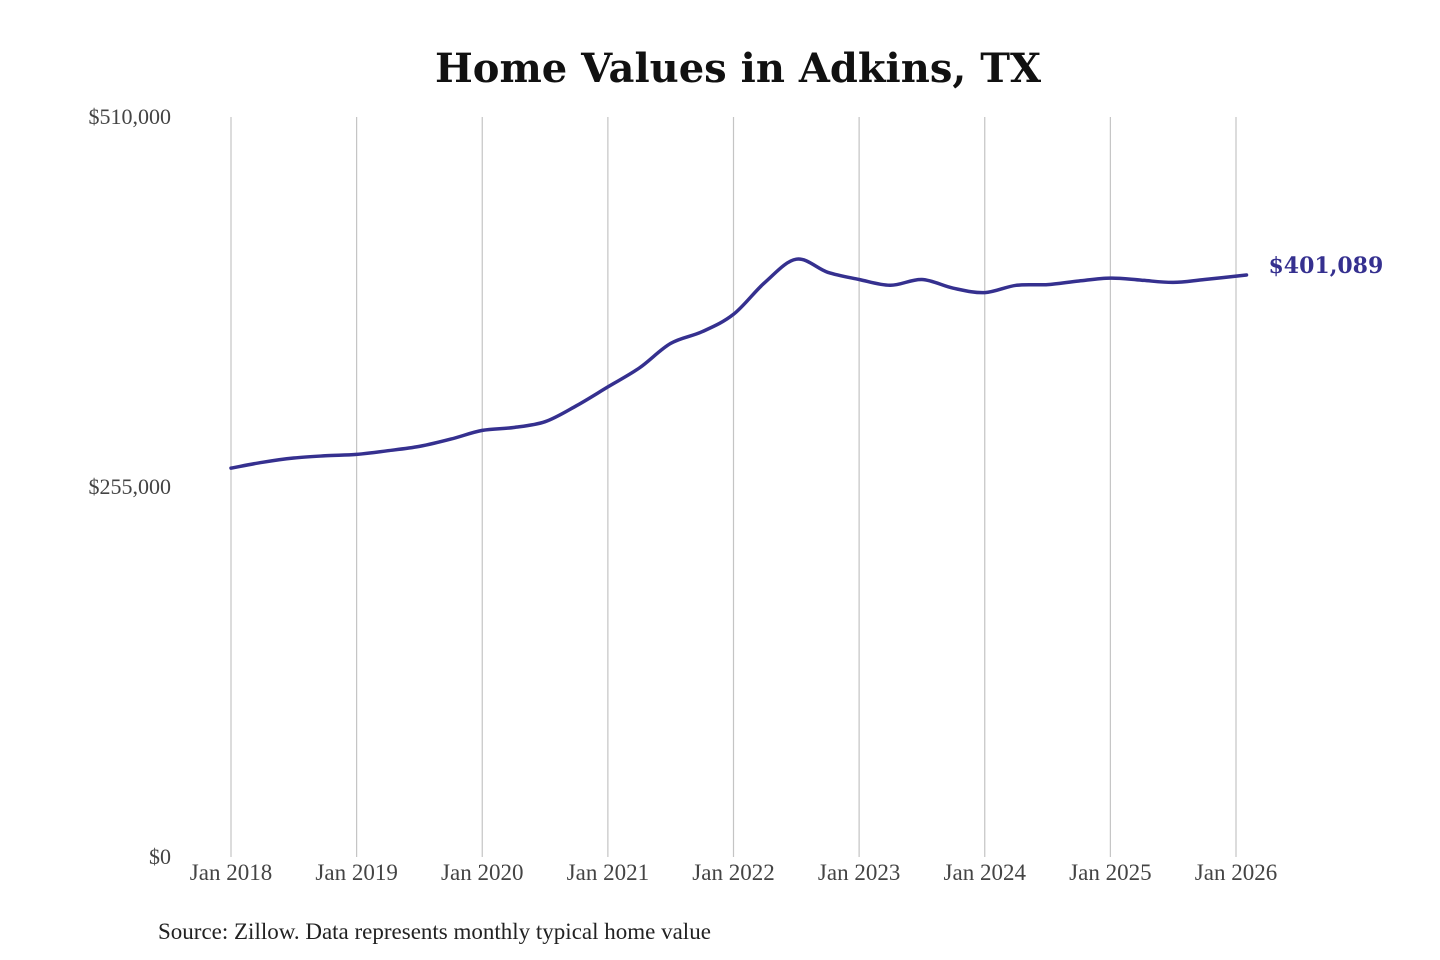 This screenshot has height=960, width=1440. What do you see at coordinates (738, 68) in the screenshot?
I see `chart-title: Home Values in Adkins, TX` at bounding box center [738, 68].